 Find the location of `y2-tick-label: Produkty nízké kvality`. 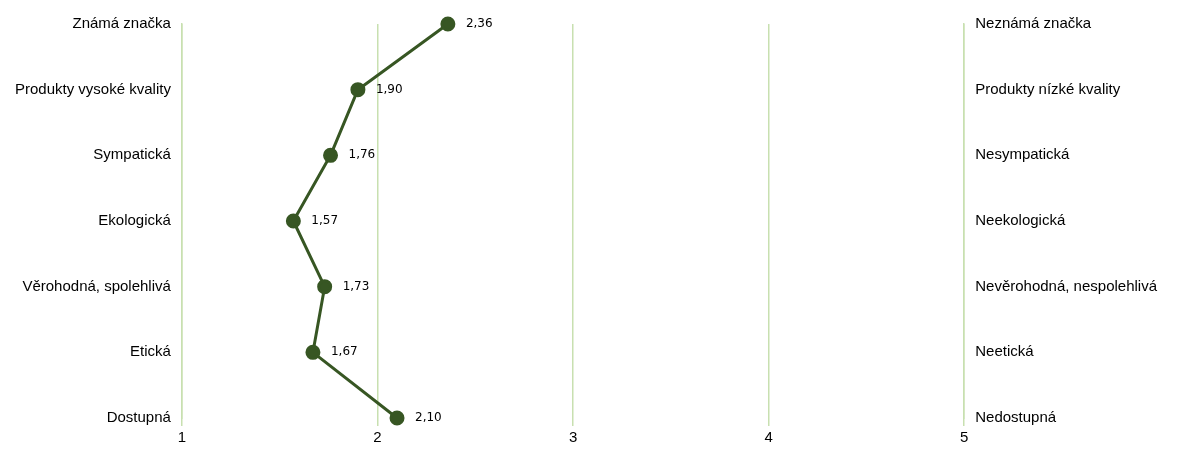

y2-tick-label: Produkty nízké kvality is located at coordinates (1048, 88).